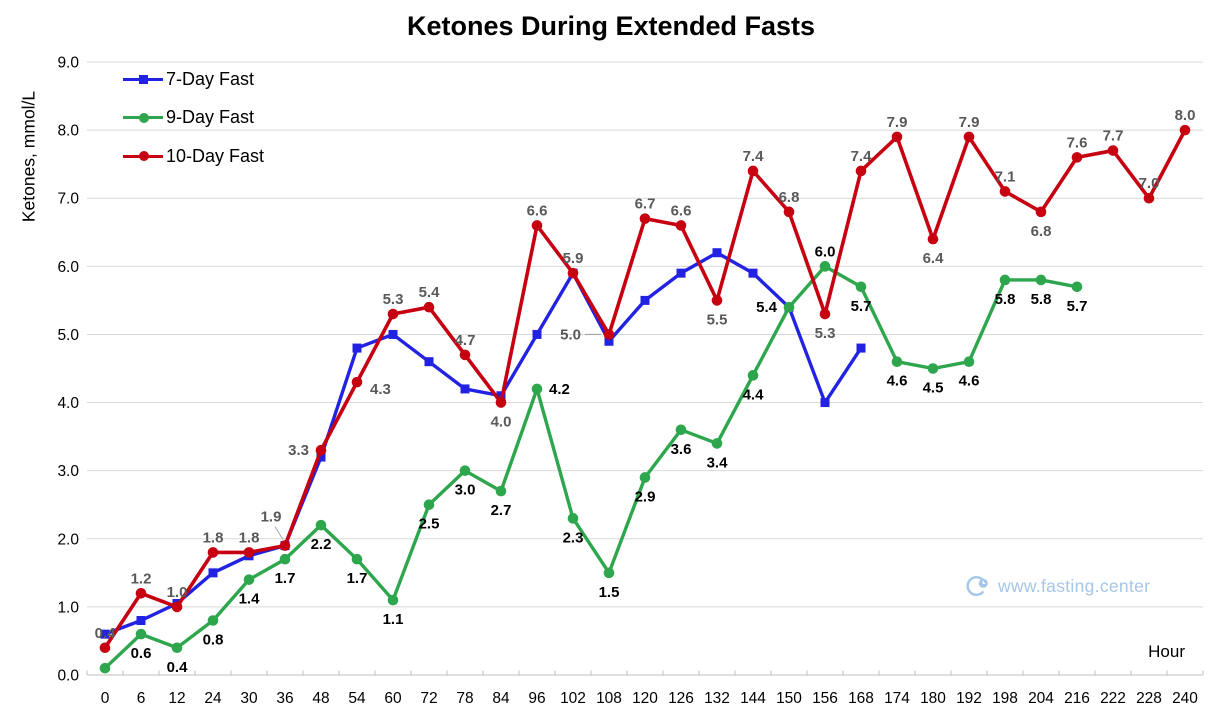  I want to click on x-tick-label: 96, so click(536, 698).